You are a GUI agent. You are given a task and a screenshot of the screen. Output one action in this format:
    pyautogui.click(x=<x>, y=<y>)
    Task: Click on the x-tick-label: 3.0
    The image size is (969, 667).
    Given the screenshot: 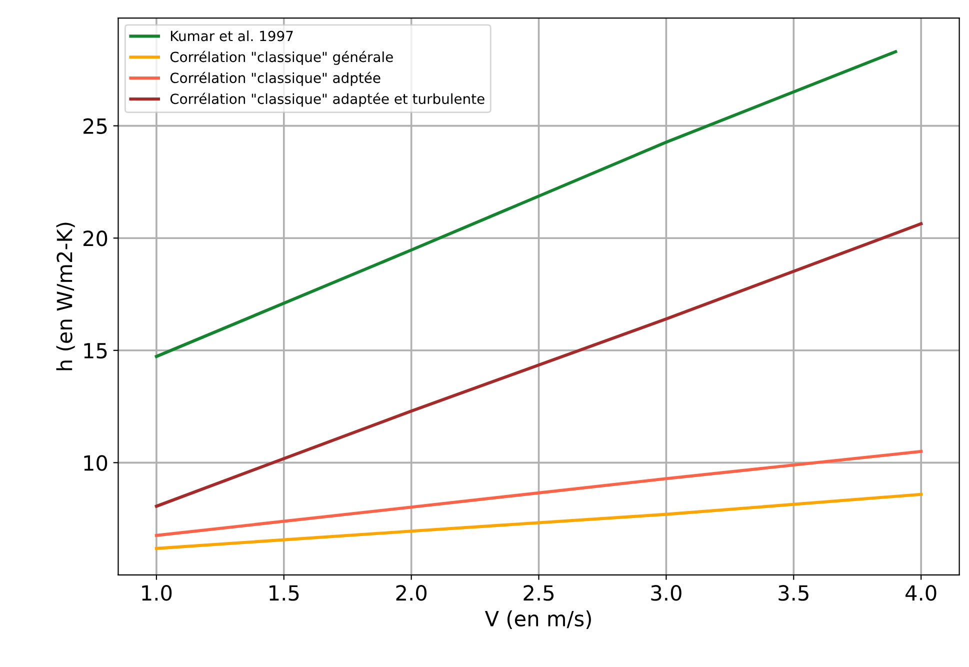 What is the action you would take?
    pyautogui.click(x=666, y=593)
    